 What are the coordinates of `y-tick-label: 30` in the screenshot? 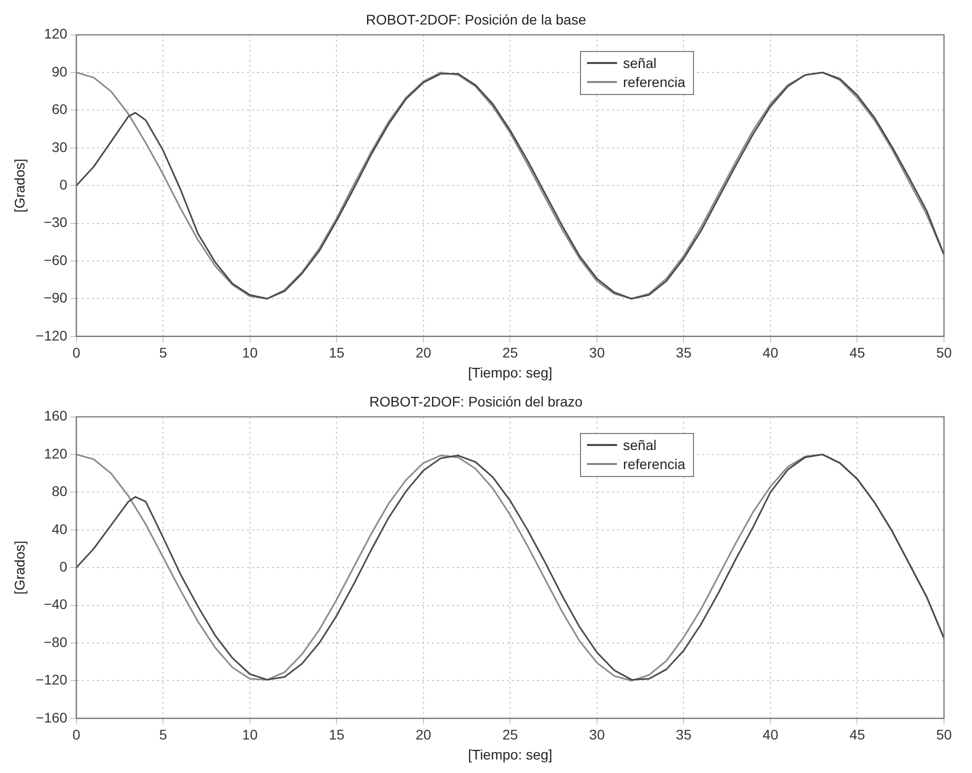 It's located at (60, 146).